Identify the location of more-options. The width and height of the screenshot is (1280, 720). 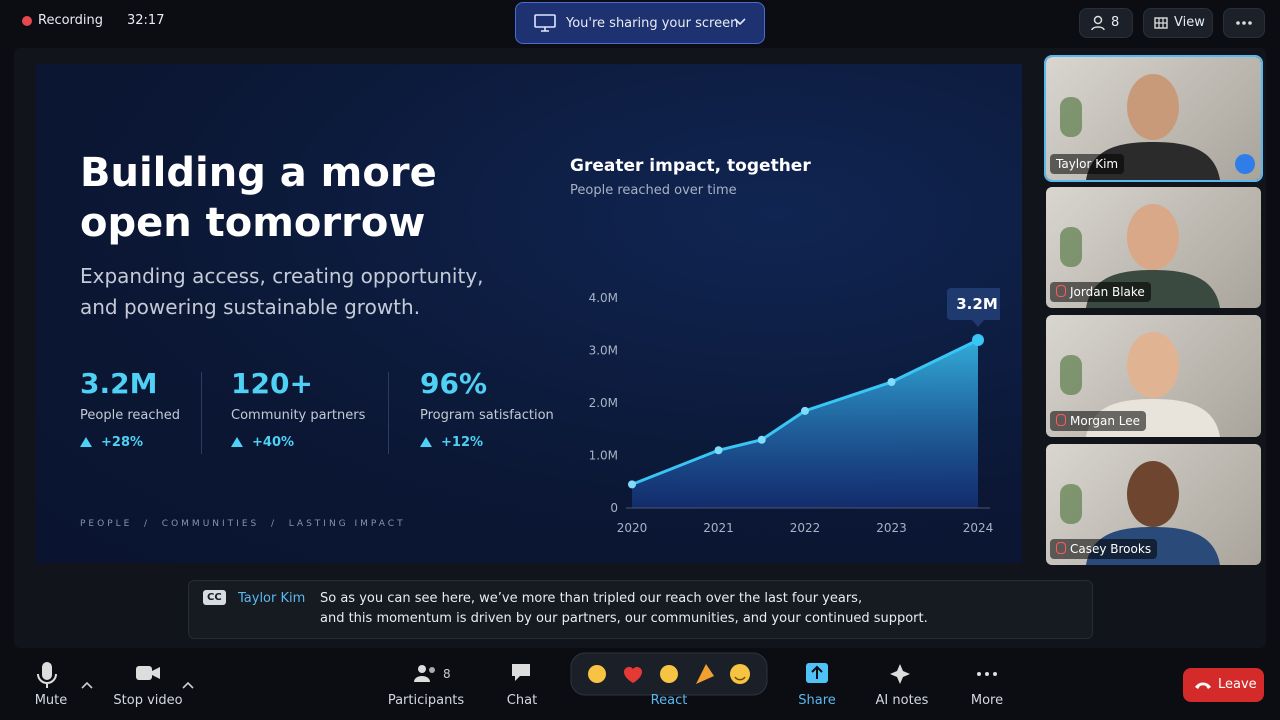
(1244, 23).